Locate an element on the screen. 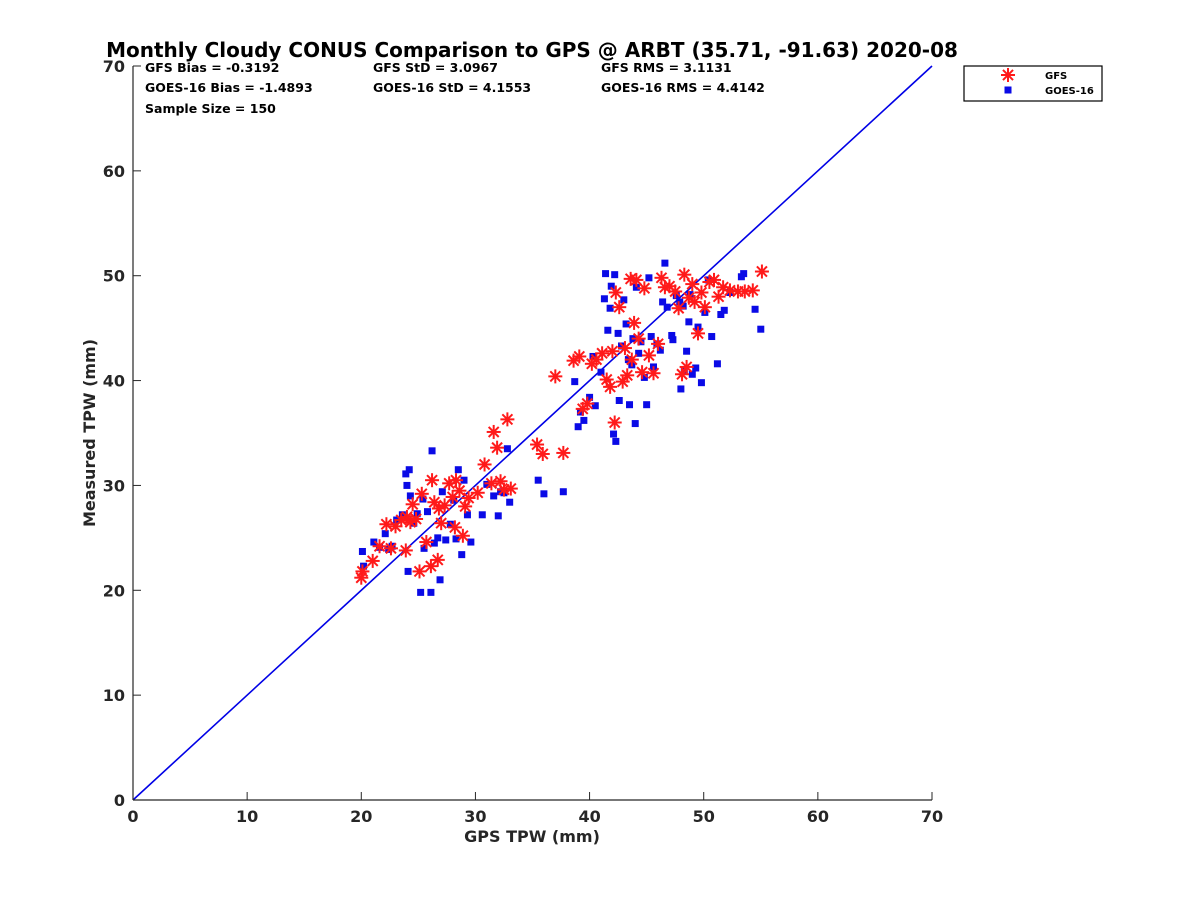 The height and width of the screenshot is (900, 1200). x-axis-label: GPS TPW (mm) is located at coordinates (532, 836).